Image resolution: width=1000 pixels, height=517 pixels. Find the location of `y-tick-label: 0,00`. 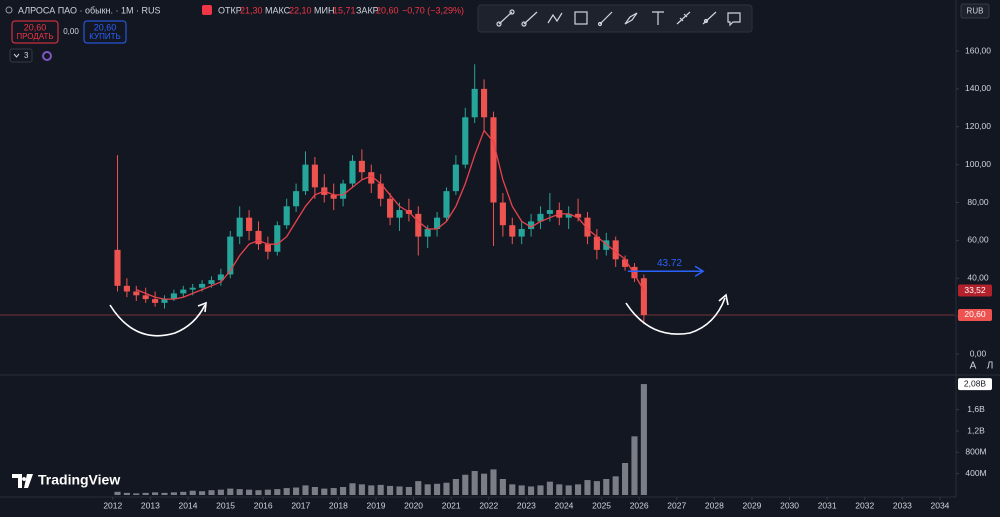

y-tick-label: 0,00 is located at coordinates (978, 353).